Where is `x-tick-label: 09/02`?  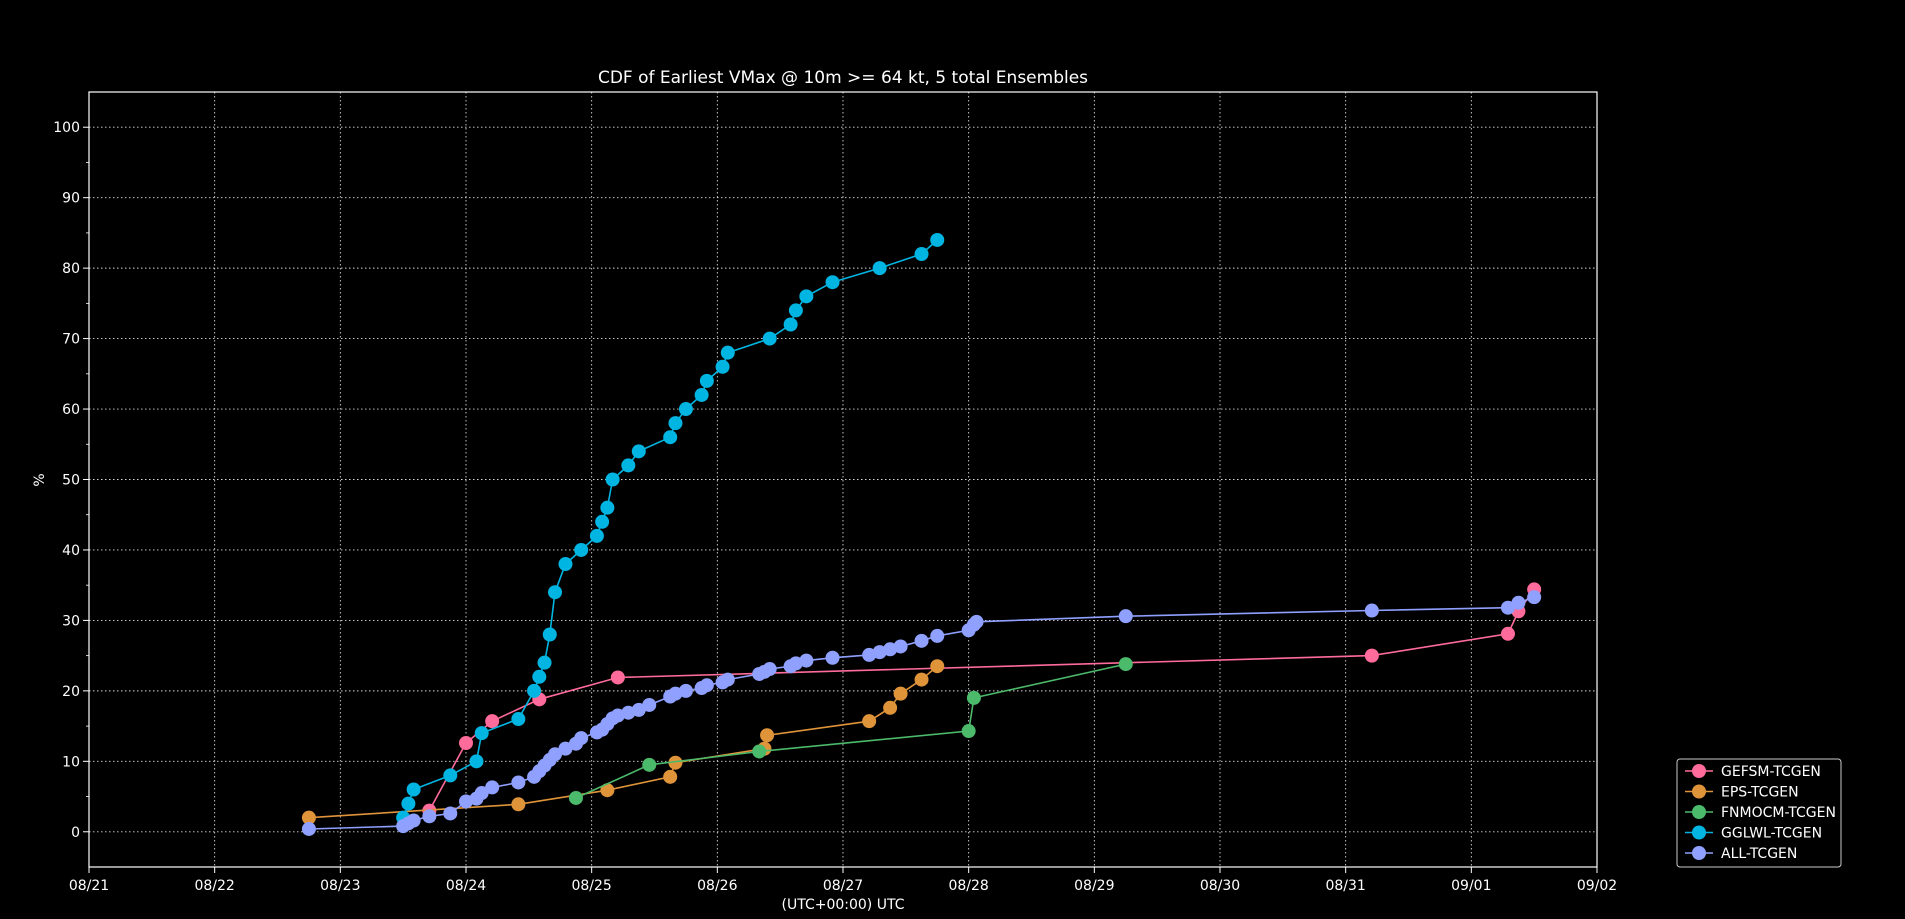 x-tick-label: 09/02 is located at coordinates (1597, 886).